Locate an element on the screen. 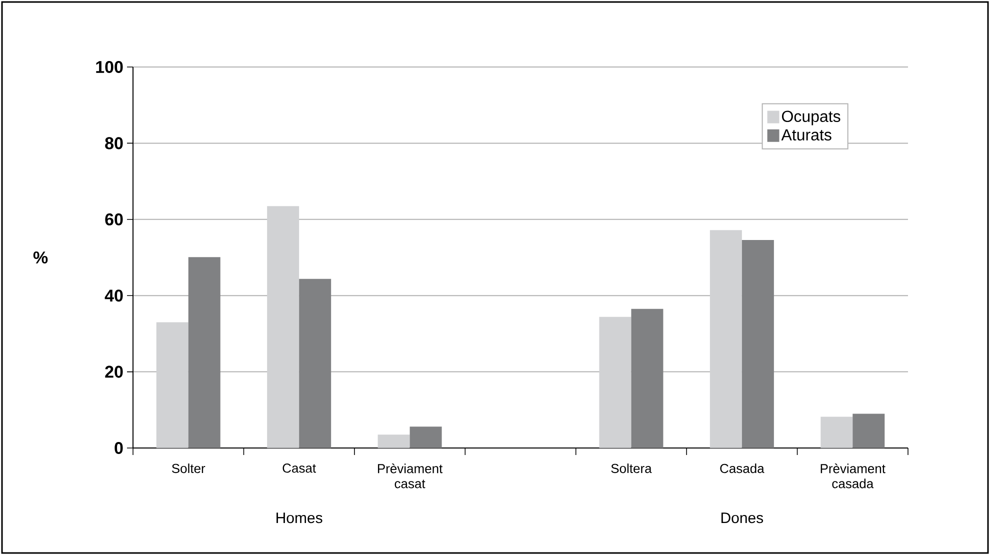  y-tick-label: 80 is located at coordinates (114, 143).